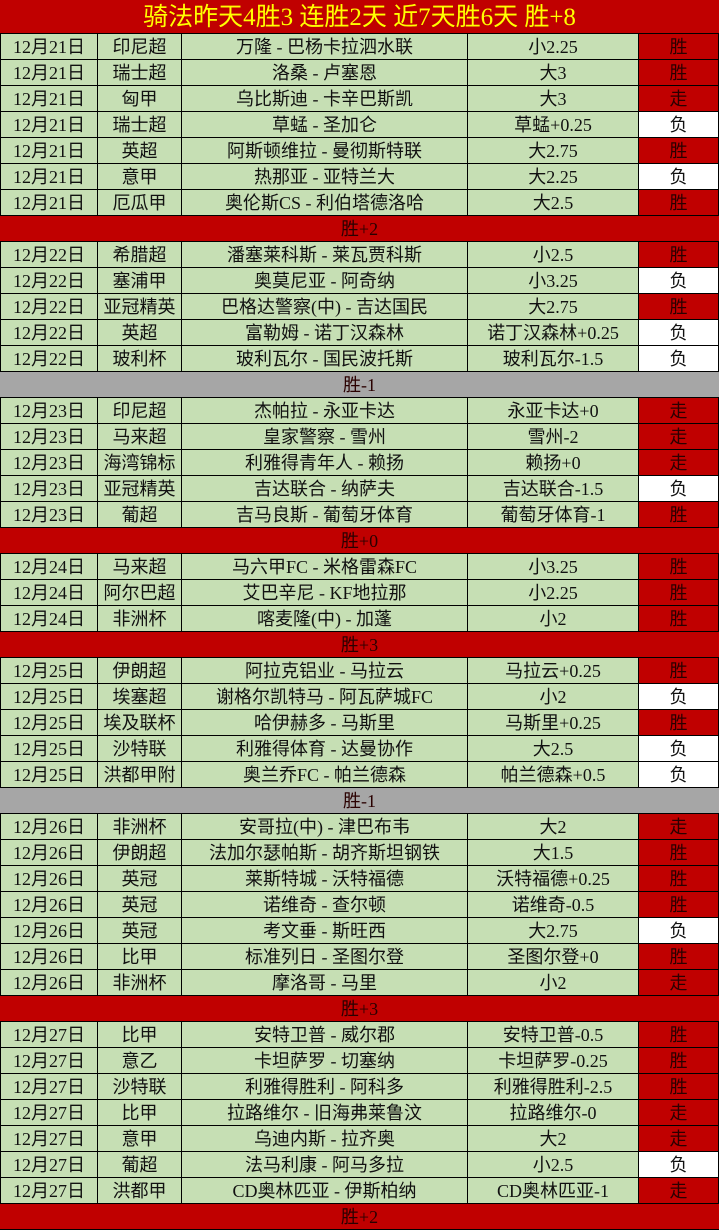 The image size is (719, 1231). I want to click on table-row: 12月23日 葡超 吉马良斯 - 葡萄牙体育 葡萄牙体育-1 胜, so click(359, 515).